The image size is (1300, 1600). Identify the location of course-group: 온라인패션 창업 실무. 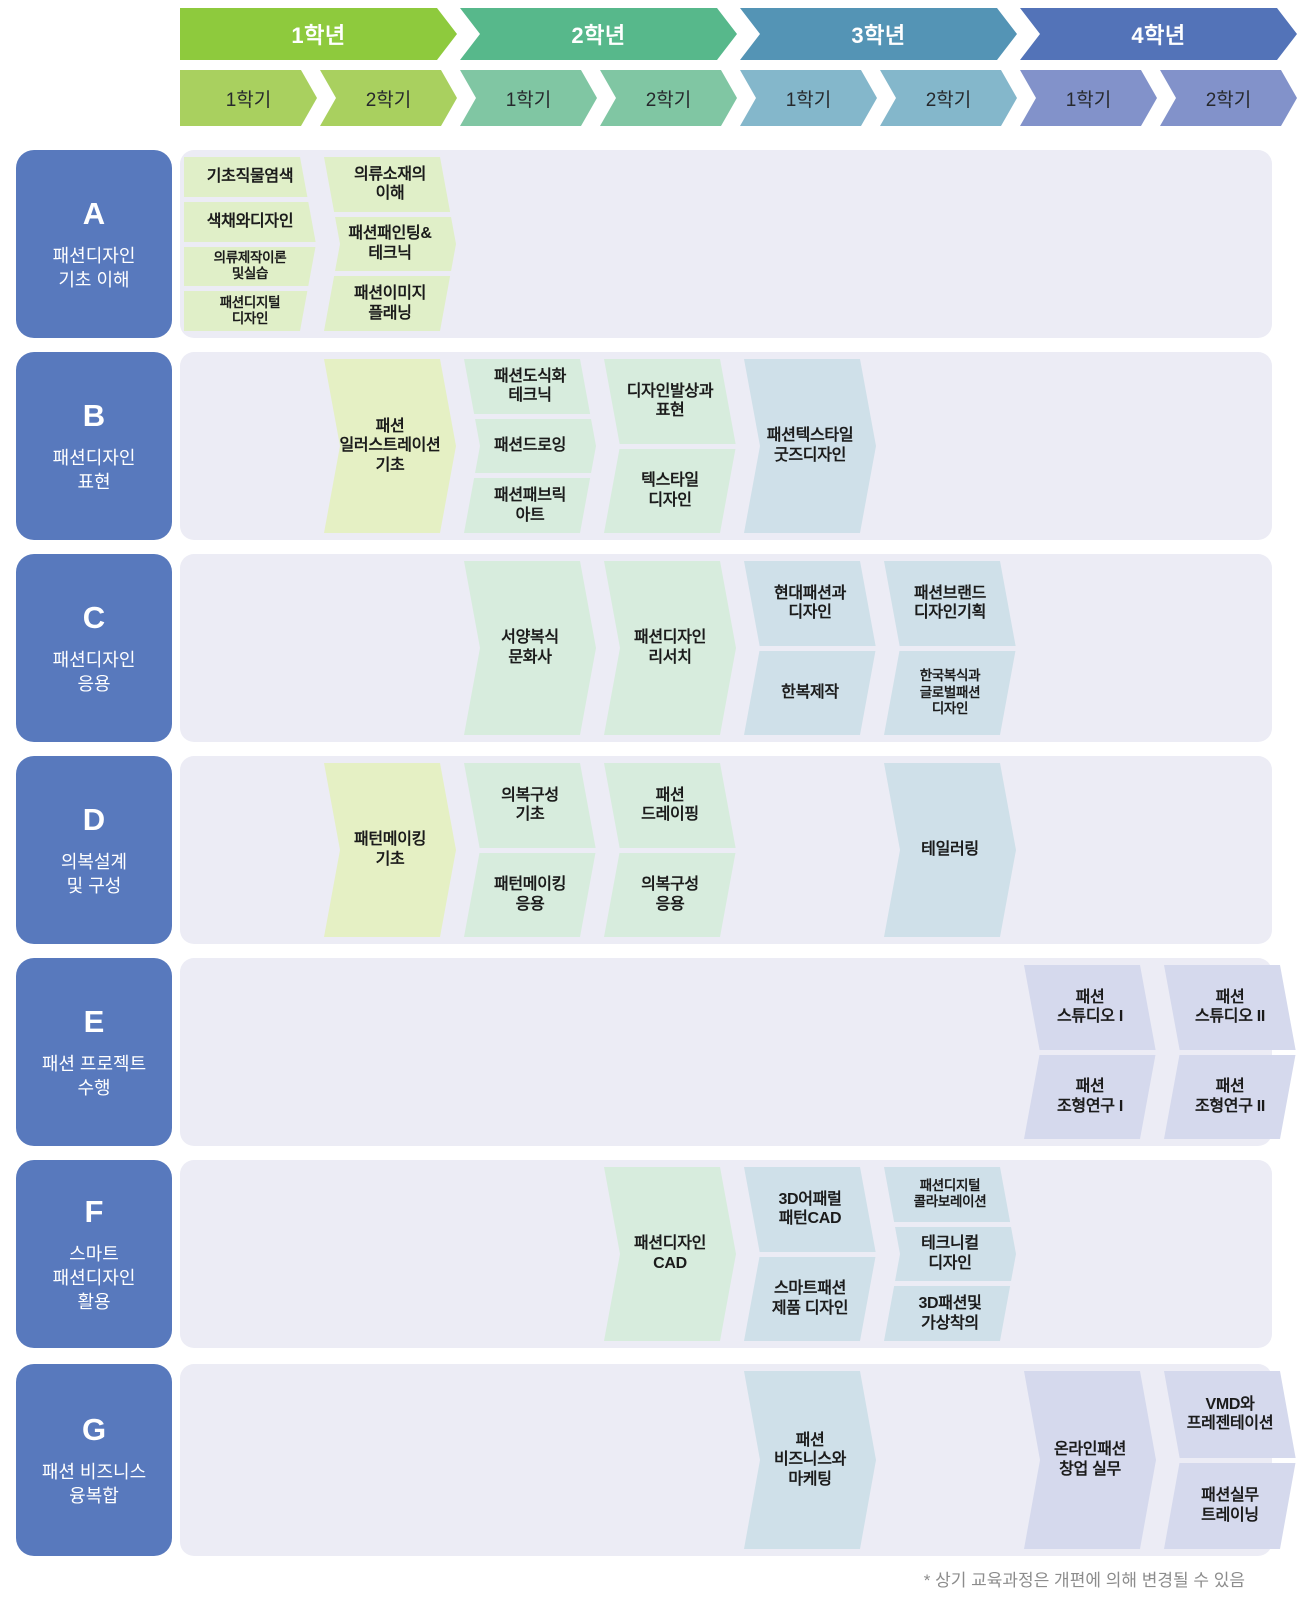
(1090, 1460).